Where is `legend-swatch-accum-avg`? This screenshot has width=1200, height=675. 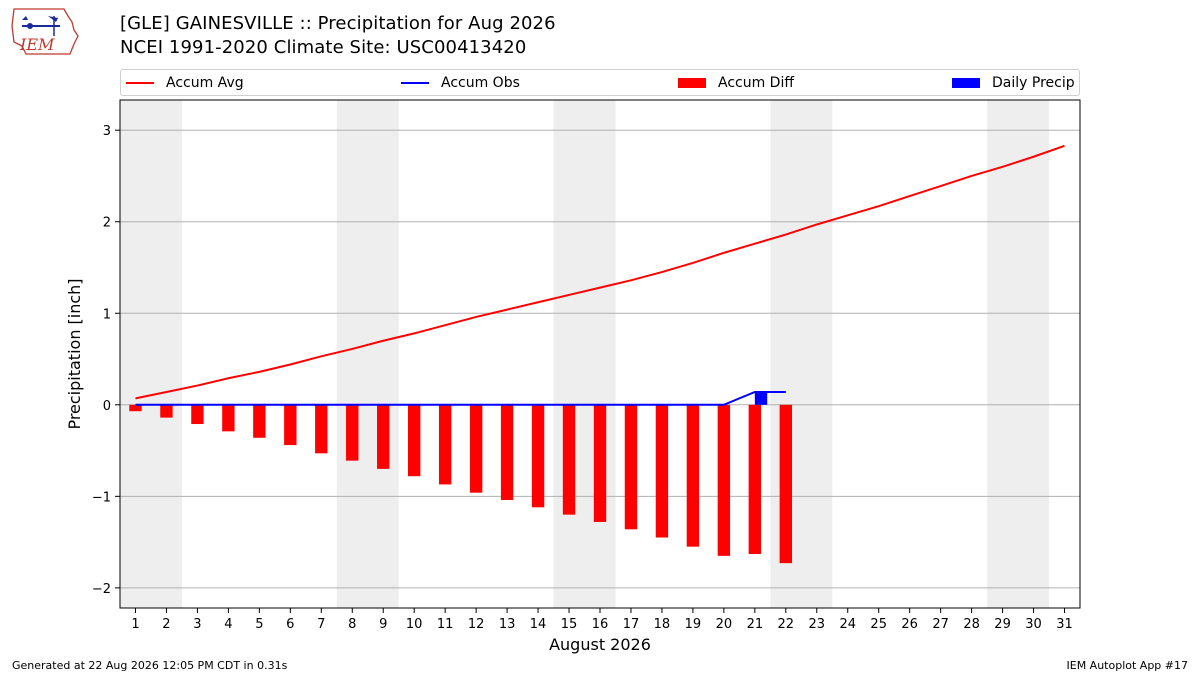 legend-swatch-accum-avg is located at coordinates (140, 82).